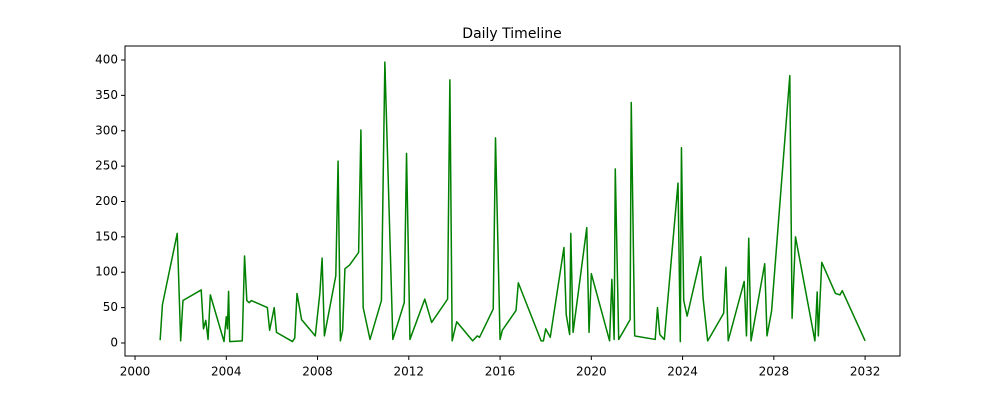 The width and height of the screenshot is (1000, 400). Describe the element at coordinates (774, 372) in the screenshot. I see `x-tick-label: 2028` at that location.